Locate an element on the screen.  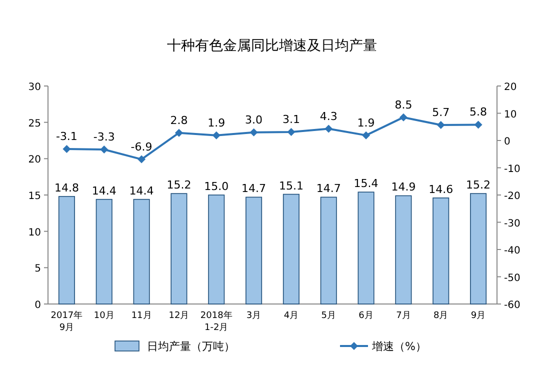
y-tick-label: 30 is located at coordinates (34, 87).